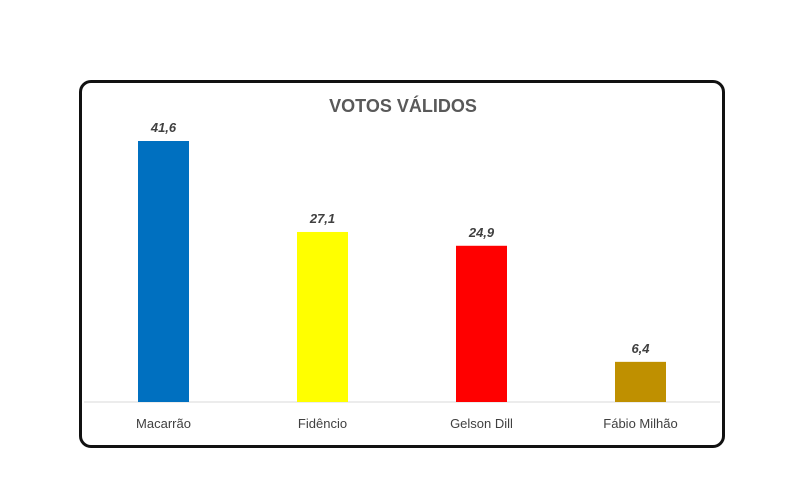 The width and height of the screenshot is (800, 496). I want to click on data-label-3: 24,9, so click(481, 232).